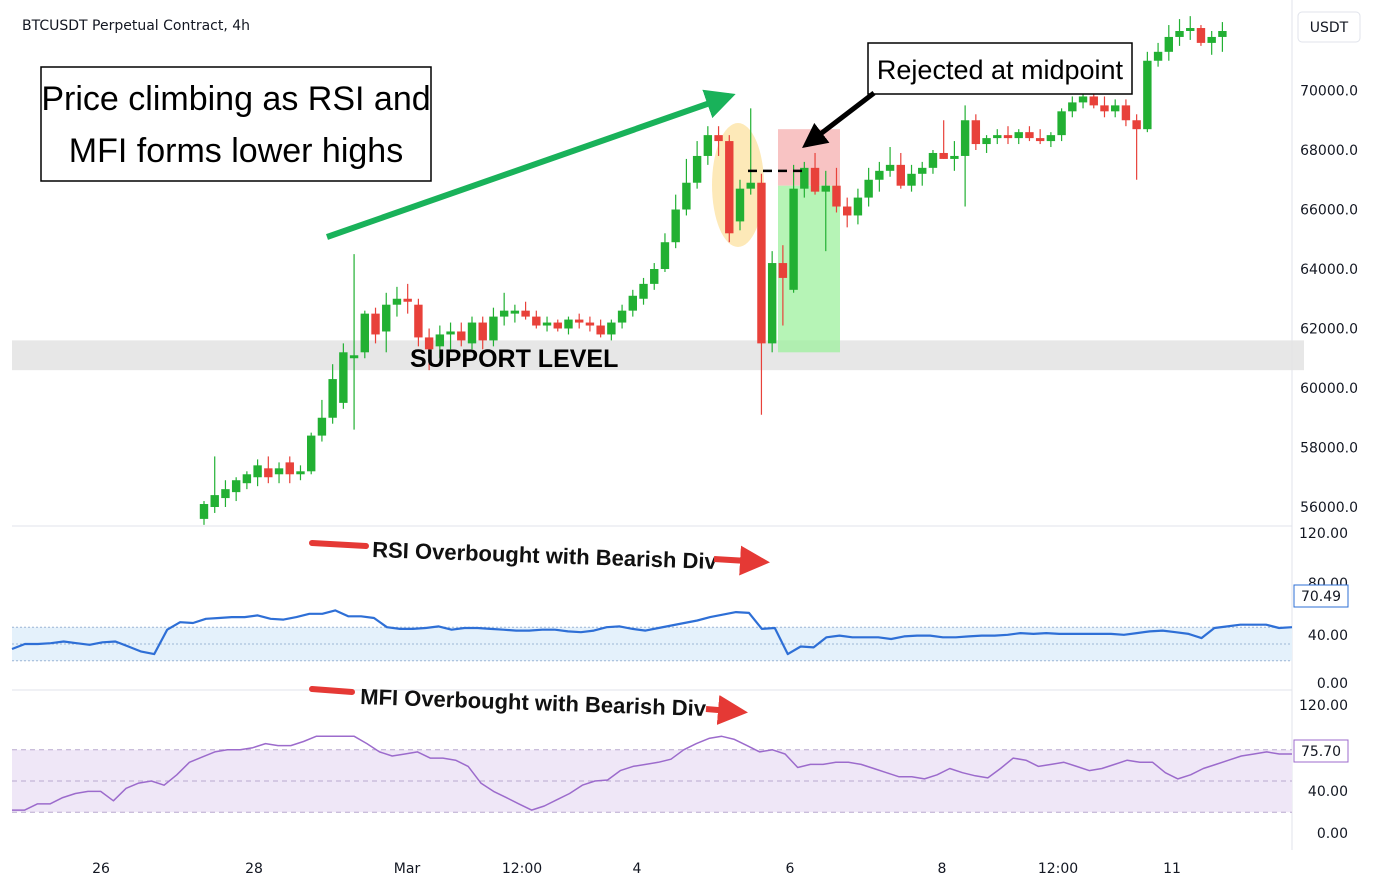 The width and height of the screenshot is (1382, 894). I want to click on last-value-label: 75.70, so click(1321, 752).